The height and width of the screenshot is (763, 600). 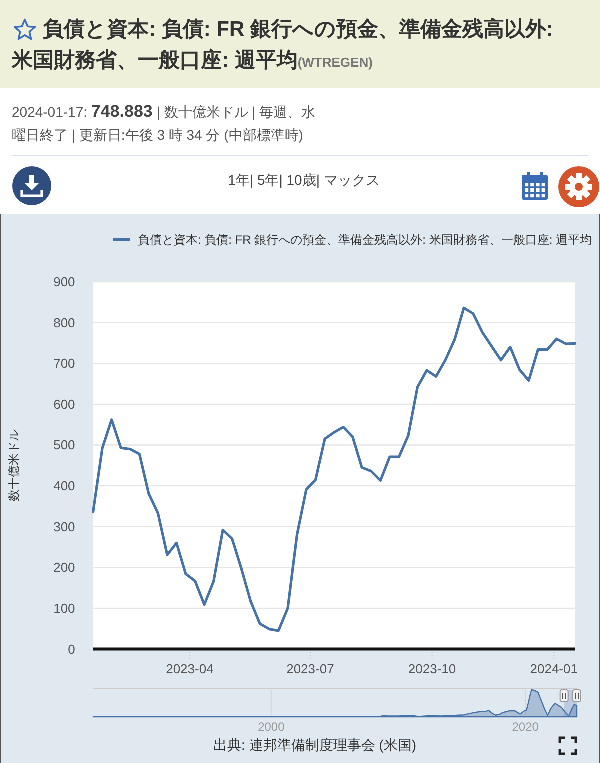 I want to click on y-tick-label: 400, so click(x=65, y=486).